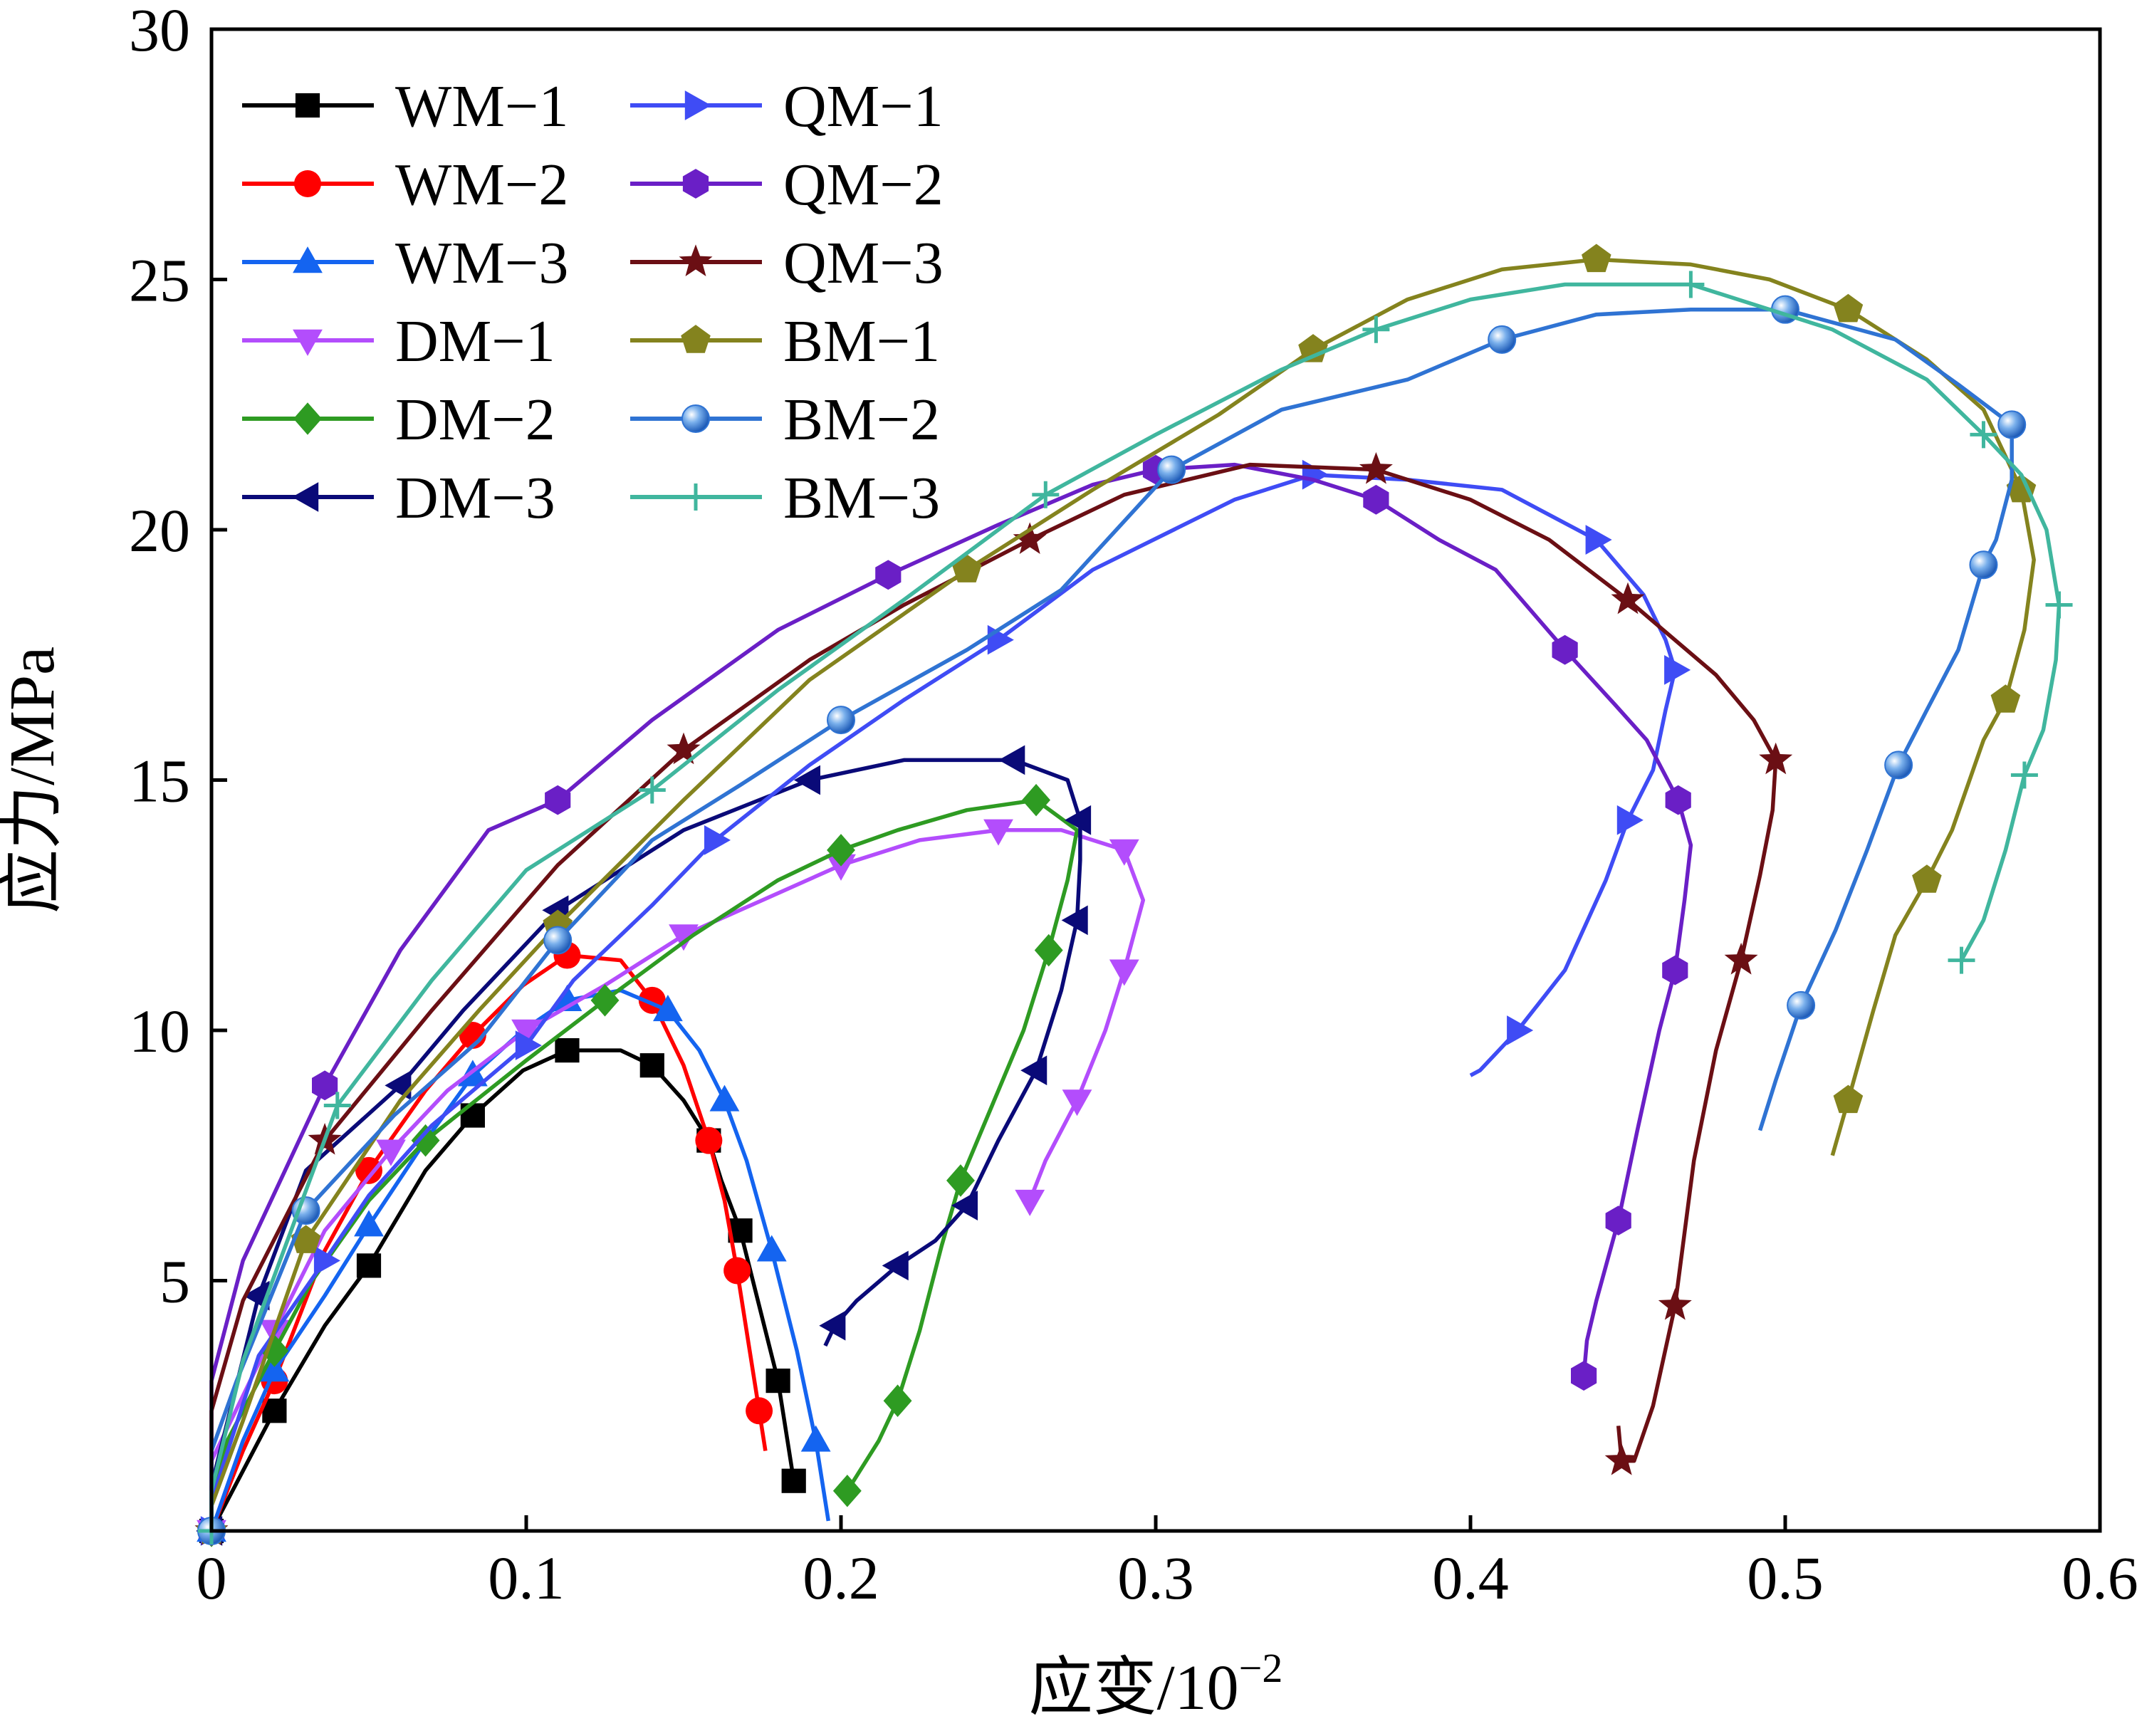  I want to click on legend-label: DM−3, so click(475, 498).